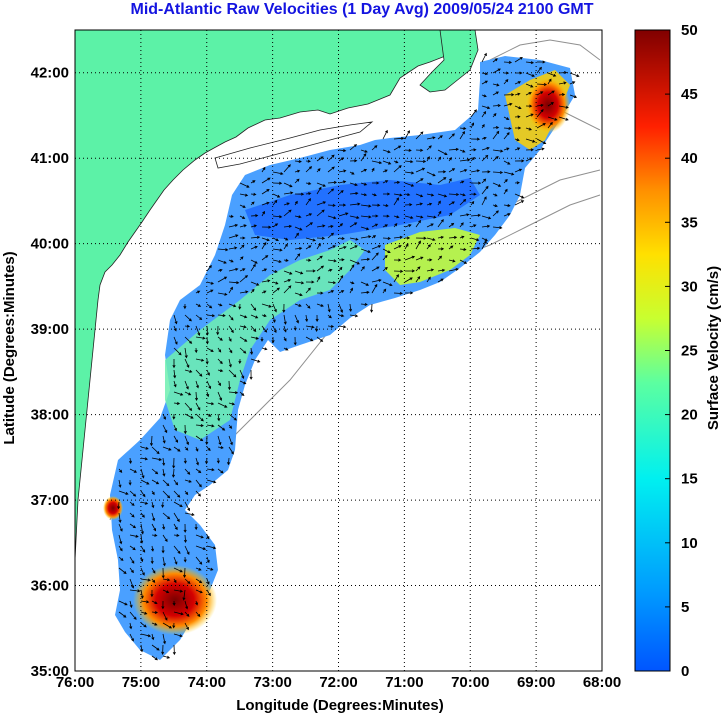  I want to click on y-tick-label: 35:00, so click(50, 671).